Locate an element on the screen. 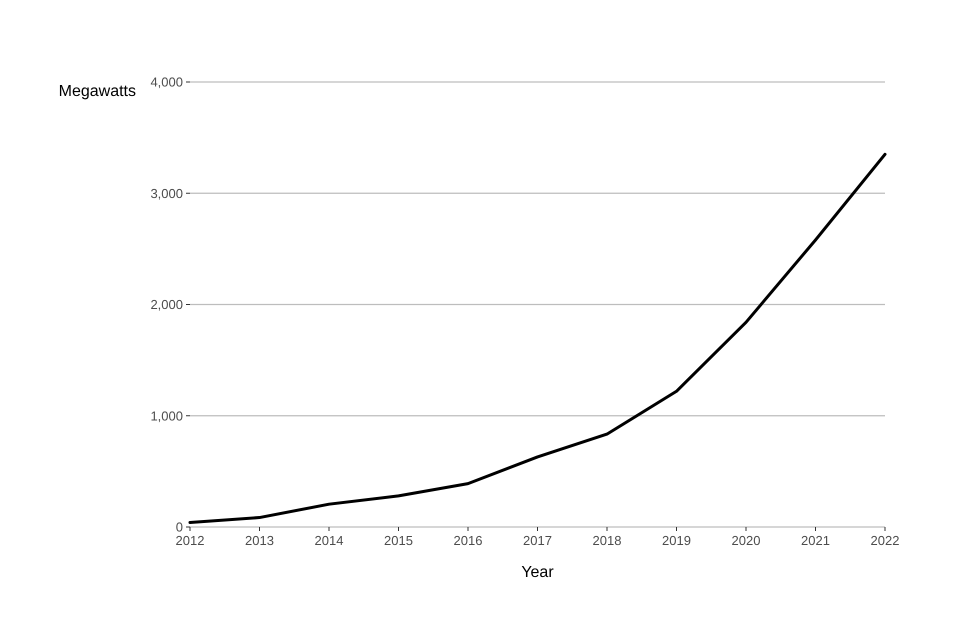 The height and width of the screenshot is (640, 960). y-tick-label: 3,000 is located at coordinates (166, 193).